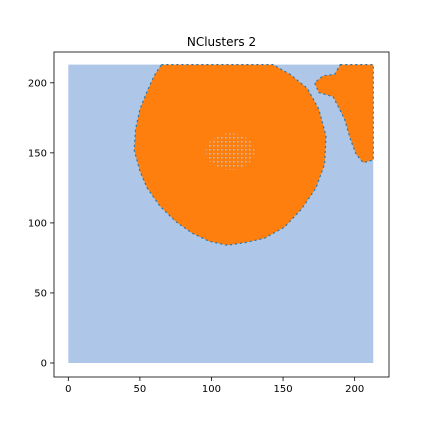 Image resolution: width=432 pixels, height=432 pixels. Describe the element at coordinates (140, 389) in the screenshot. I see `x-tick-label: 50` at that location.